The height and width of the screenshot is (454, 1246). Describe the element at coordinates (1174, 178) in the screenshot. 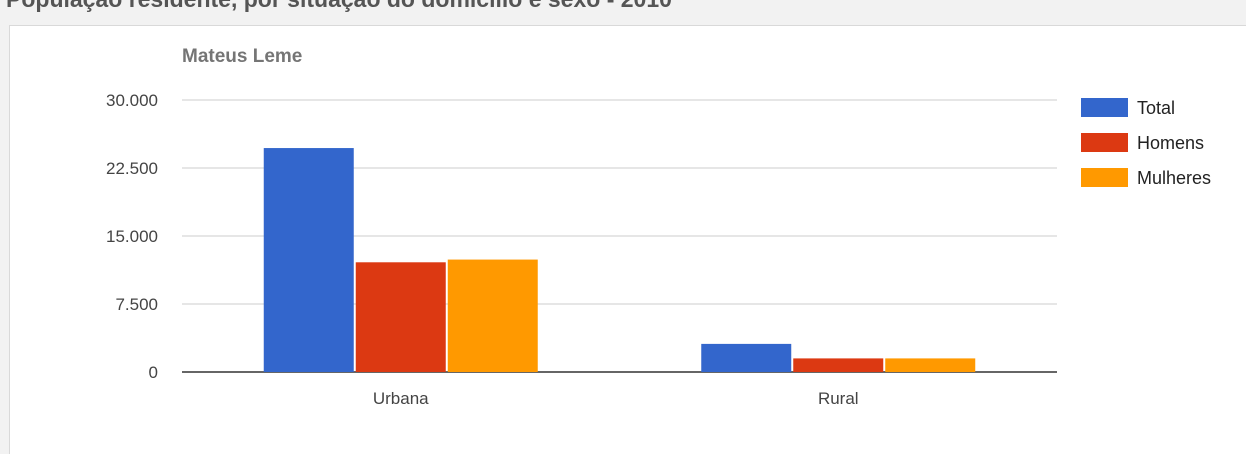

I see `legend-label: Mulheres` at that location.